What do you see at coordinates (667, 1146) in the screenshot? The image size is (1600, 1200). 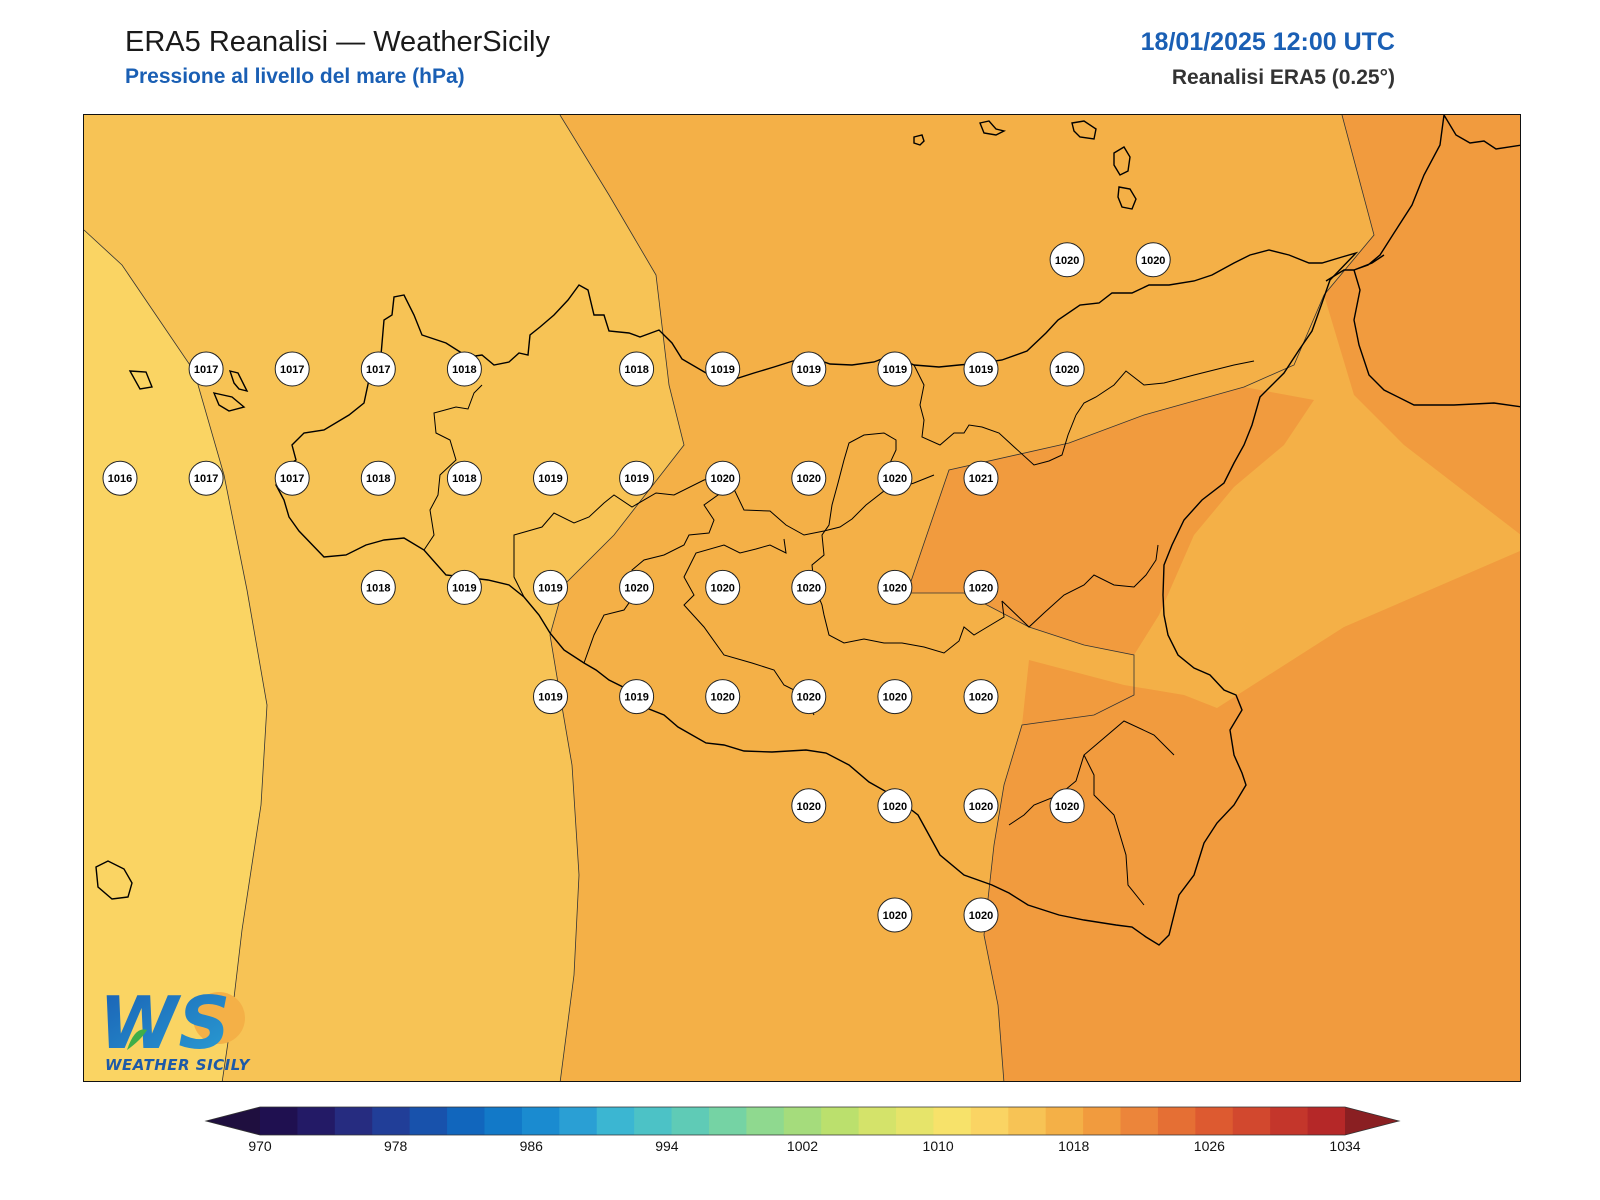 I see `colorbar-tick-label: 994` at bounding box center [667, 1146].